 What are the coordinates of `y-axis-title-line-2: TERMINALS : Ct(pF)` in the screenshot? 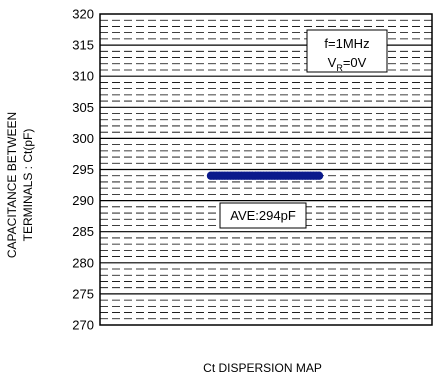 It's located at (28, 185).